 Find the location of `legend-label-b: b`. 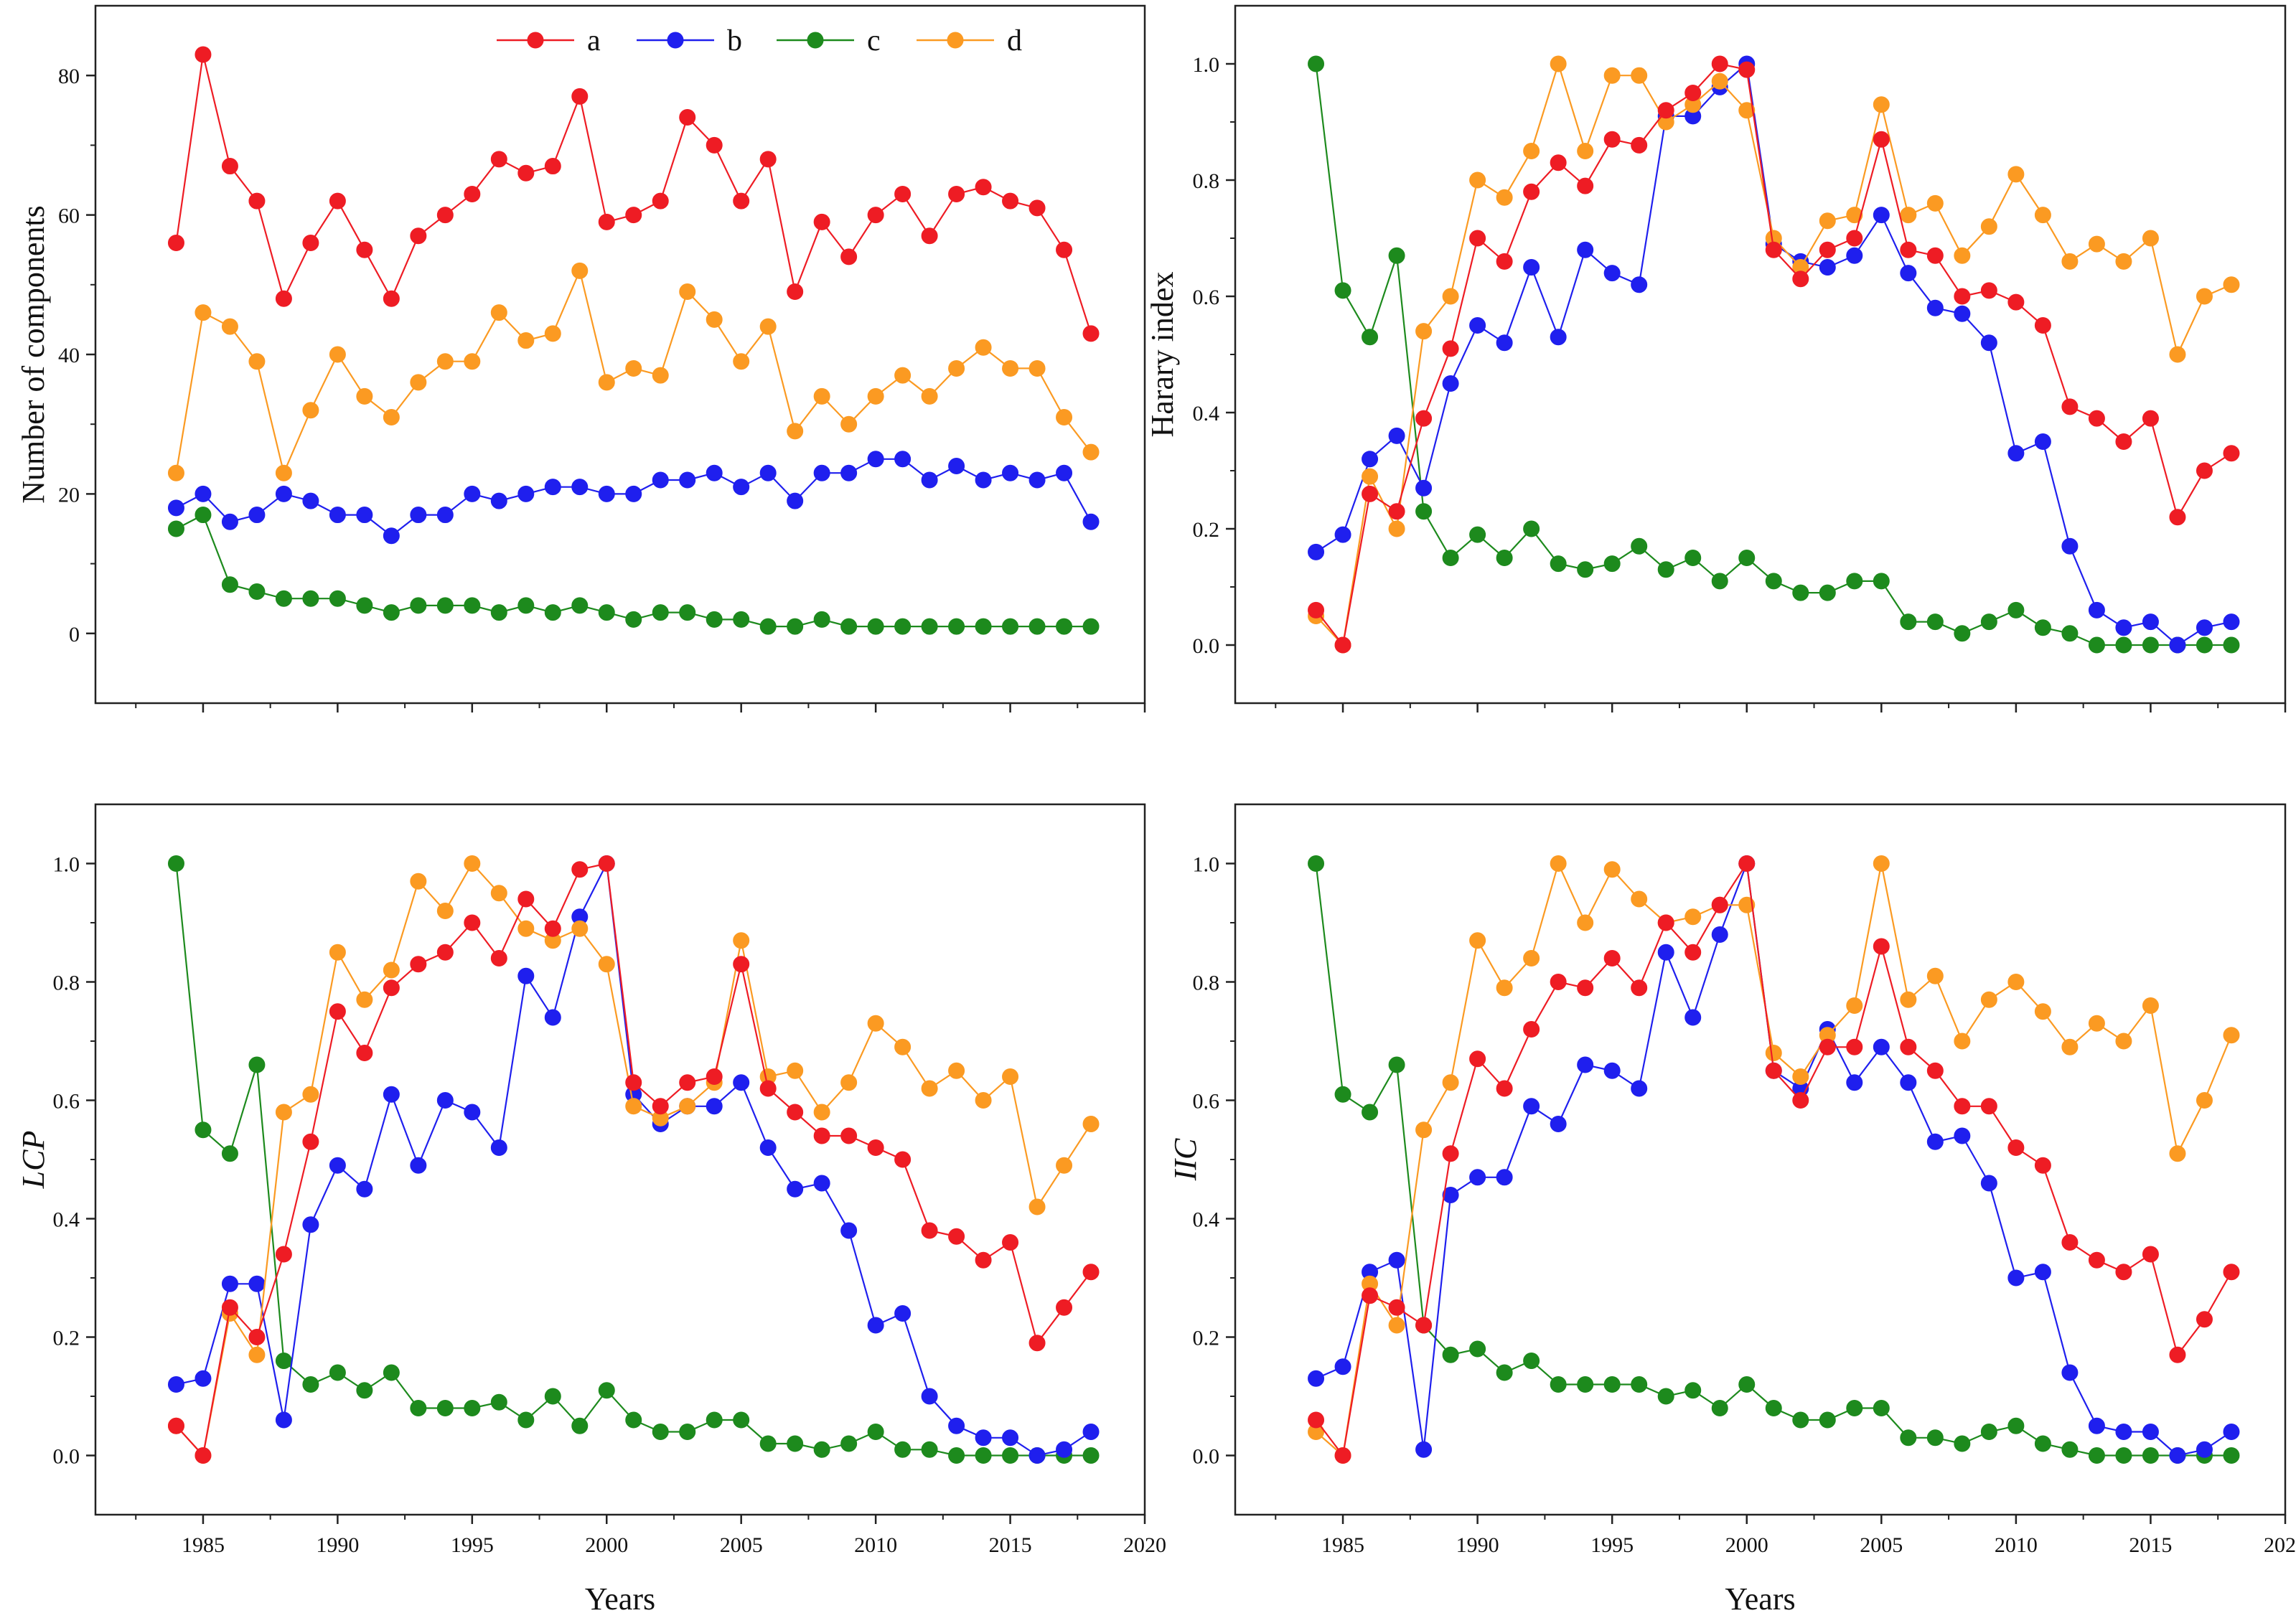

legend-label-b: b is located at coordinates (735, 41).